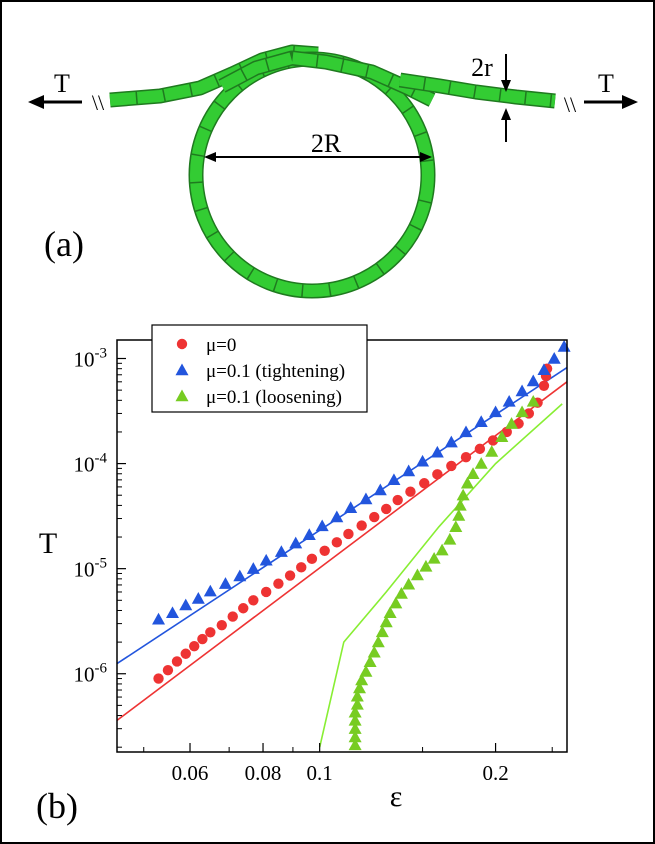  Describe the element at coordinates (320, 773) in the screenshot. I see `x-tick-label: 0.1` at that location.